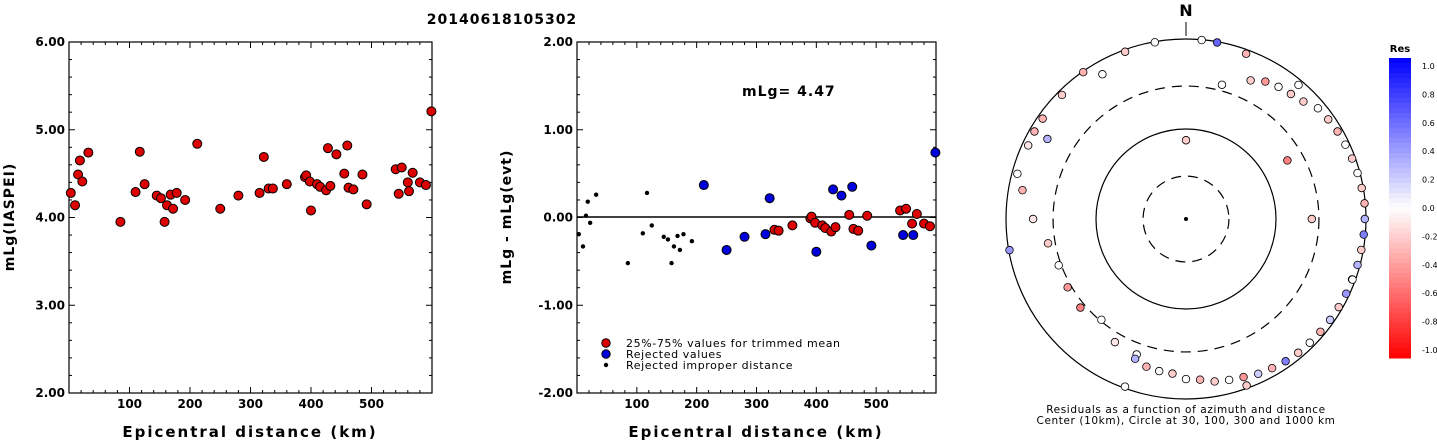 The height and width of the screenshot is (441, 1437). I want to click on colorbar-tick-label: 0.8, so click(1428, 94).